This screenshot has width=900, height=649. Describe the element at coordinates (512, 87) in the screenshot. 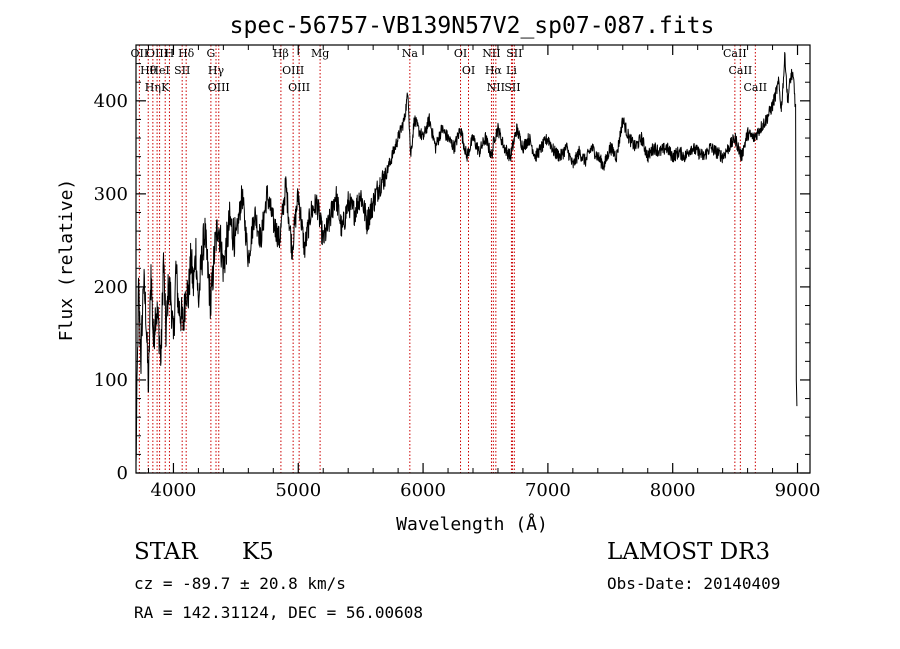

I see `line-label-23: SII` at that location.